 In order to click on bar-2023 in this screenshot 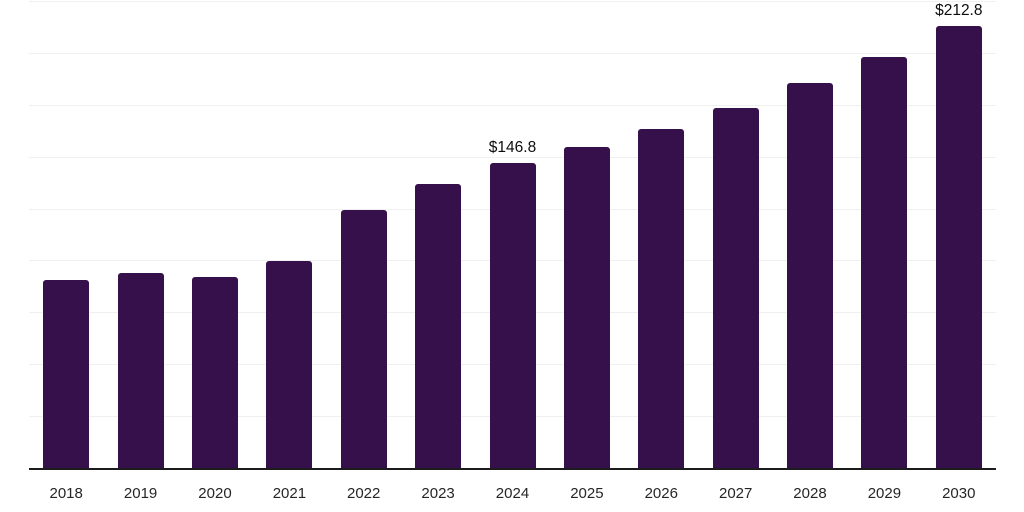, I will do `click(438, 325)`.